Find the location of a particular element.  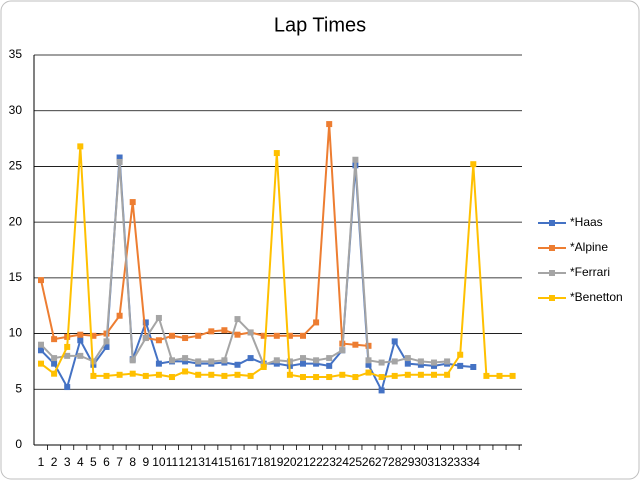

x-tick-label: 32 is located at coordinates (447, 462).